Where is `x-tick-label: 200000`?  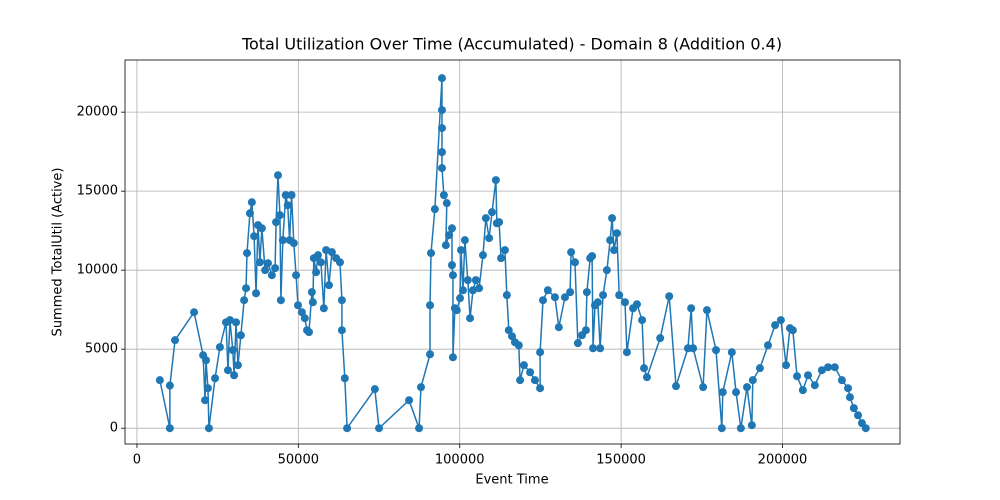 x-tick-label: 200000 is located at coordinates (783, 460).